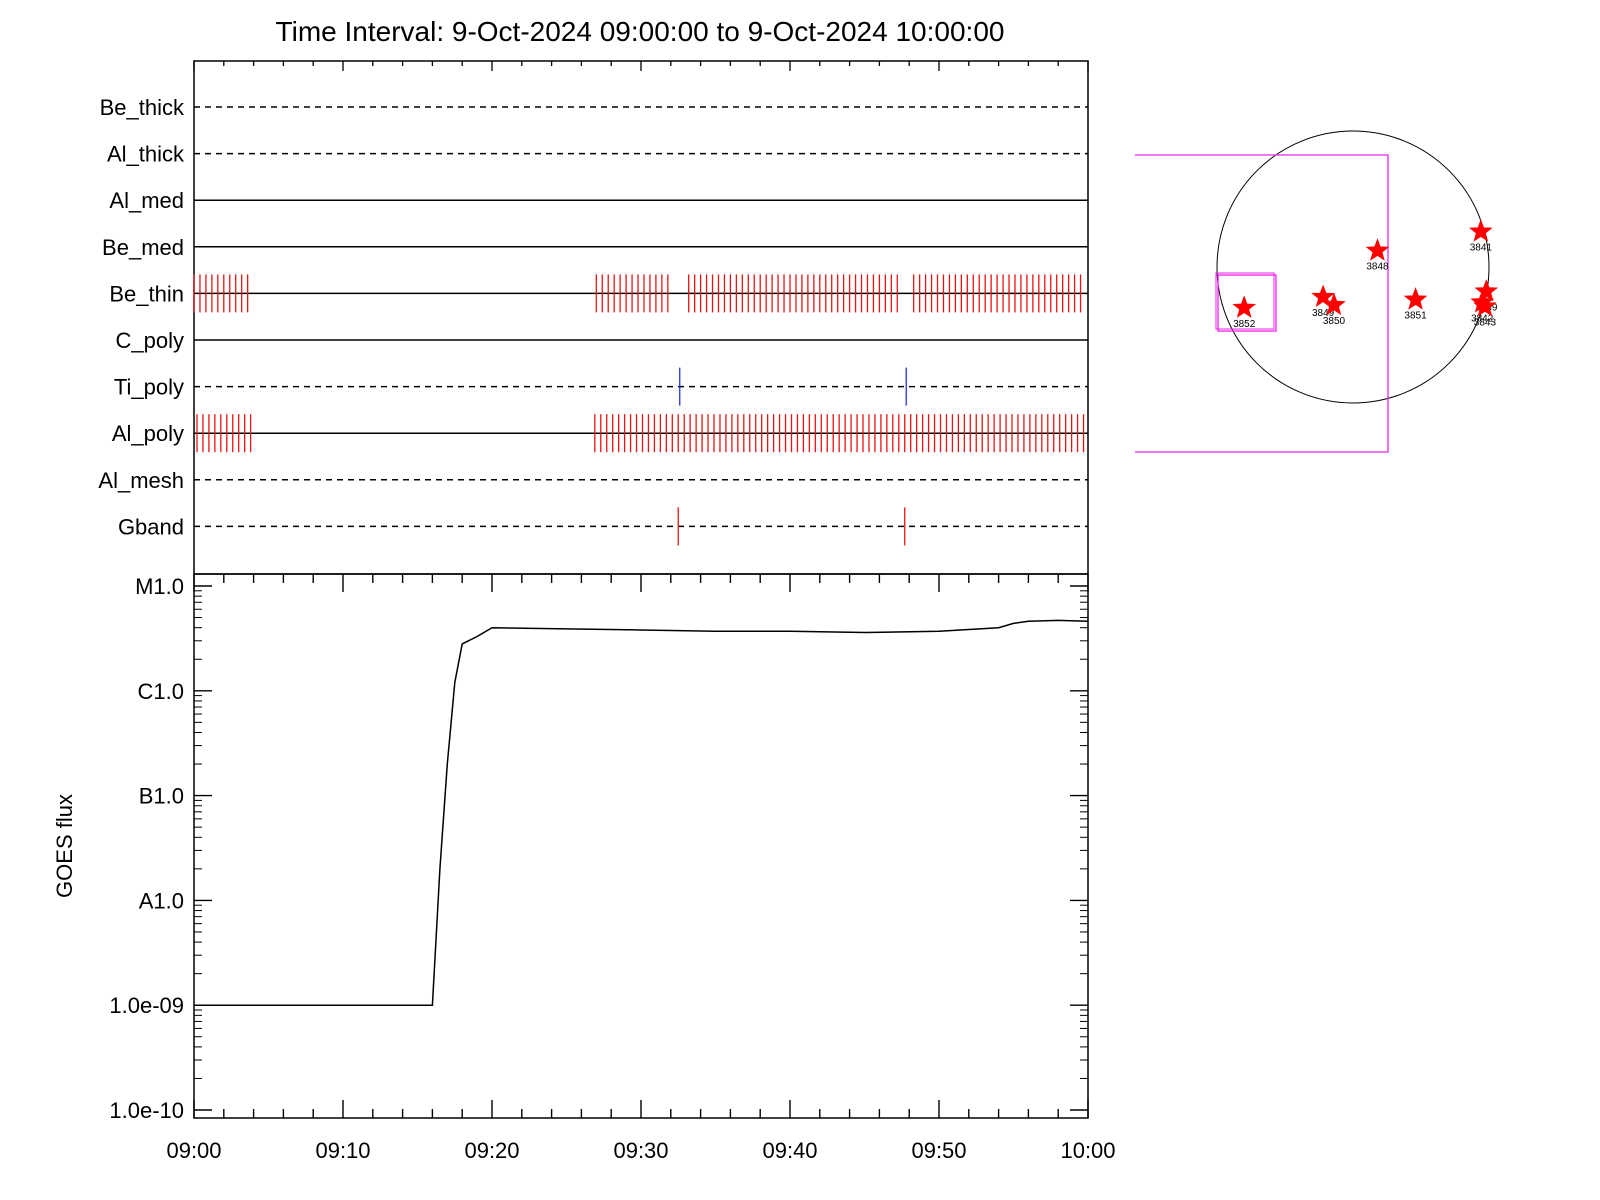 The width and height of the screenshot is (1600, 1200). What do you see at coordinates (1323, 313) in the screenshot?
I see `active-region-label-3849: 3849` at bounding box center [1323, 313].